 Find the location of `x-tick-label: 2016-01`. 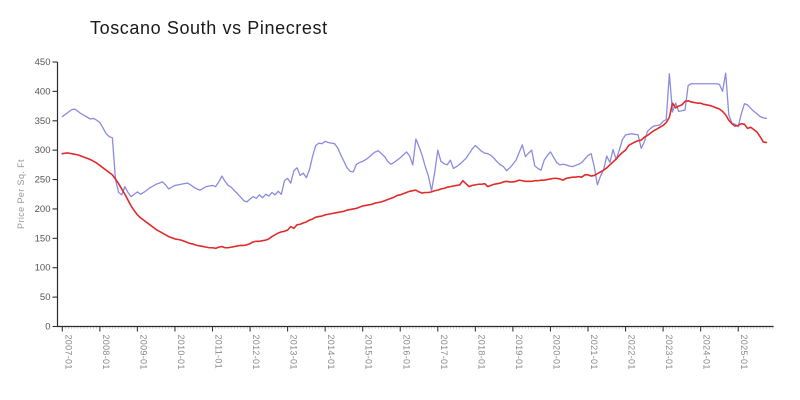

x-tick-label: 2016-01 is located at coordinates (406, 352).